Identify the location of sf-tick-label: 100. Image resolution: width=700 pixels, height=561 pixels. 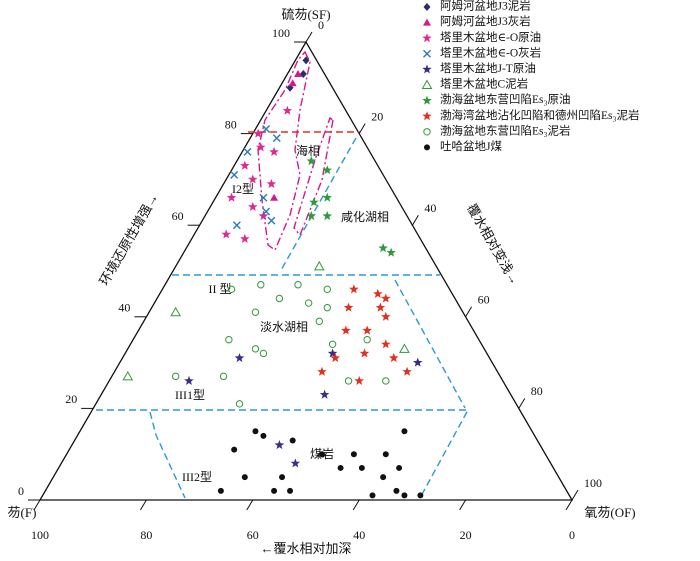
(281, 33).